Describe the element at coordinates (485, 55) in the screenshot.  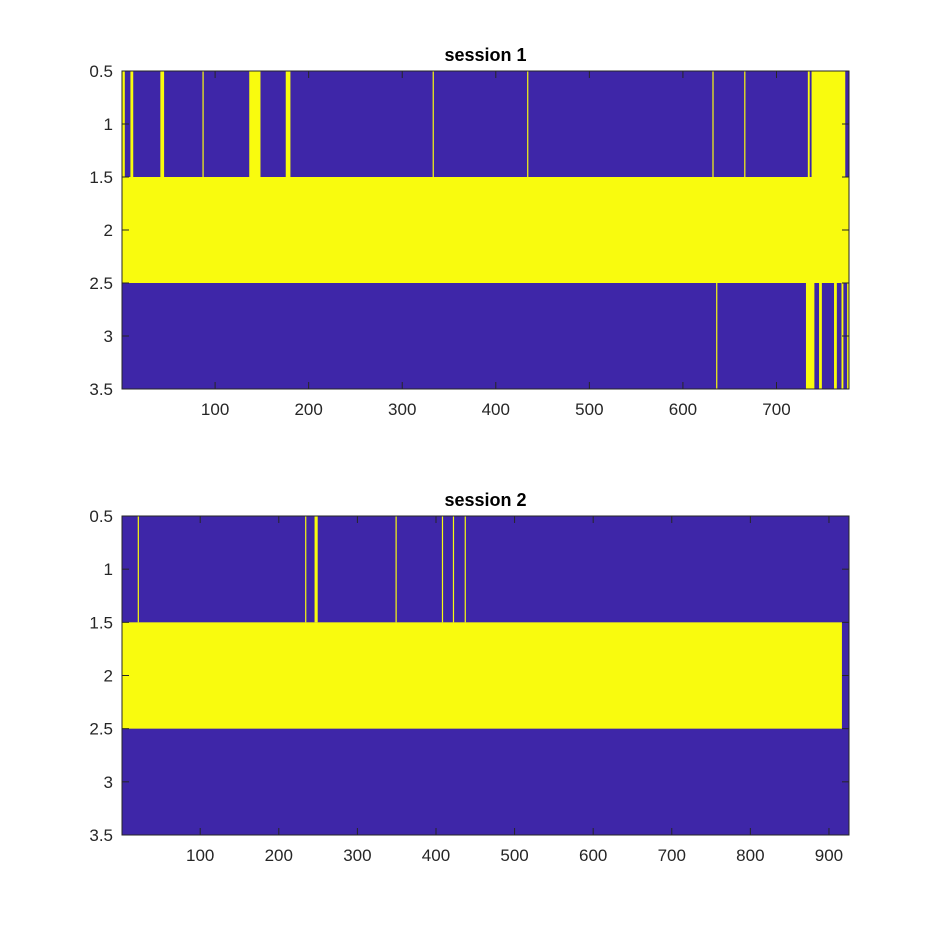
I see `chart-title: session 1` at that location.